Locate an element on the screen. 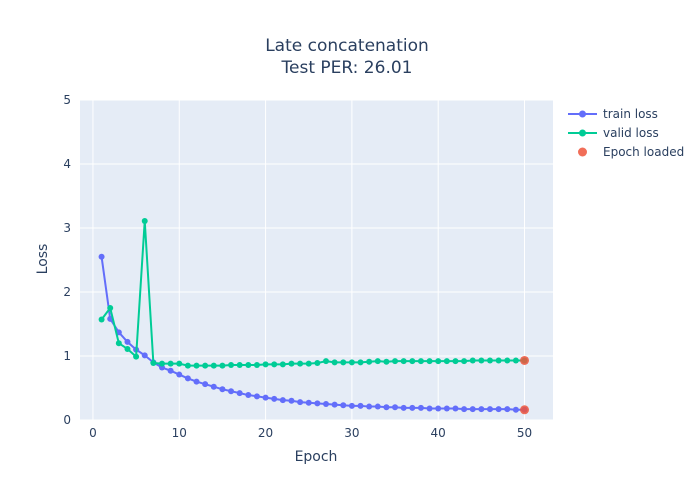 The width and height of the screenshot is (700, 500). legend-item-epoch-loaded: Epoch loaded is located at coordinates (631, 152).